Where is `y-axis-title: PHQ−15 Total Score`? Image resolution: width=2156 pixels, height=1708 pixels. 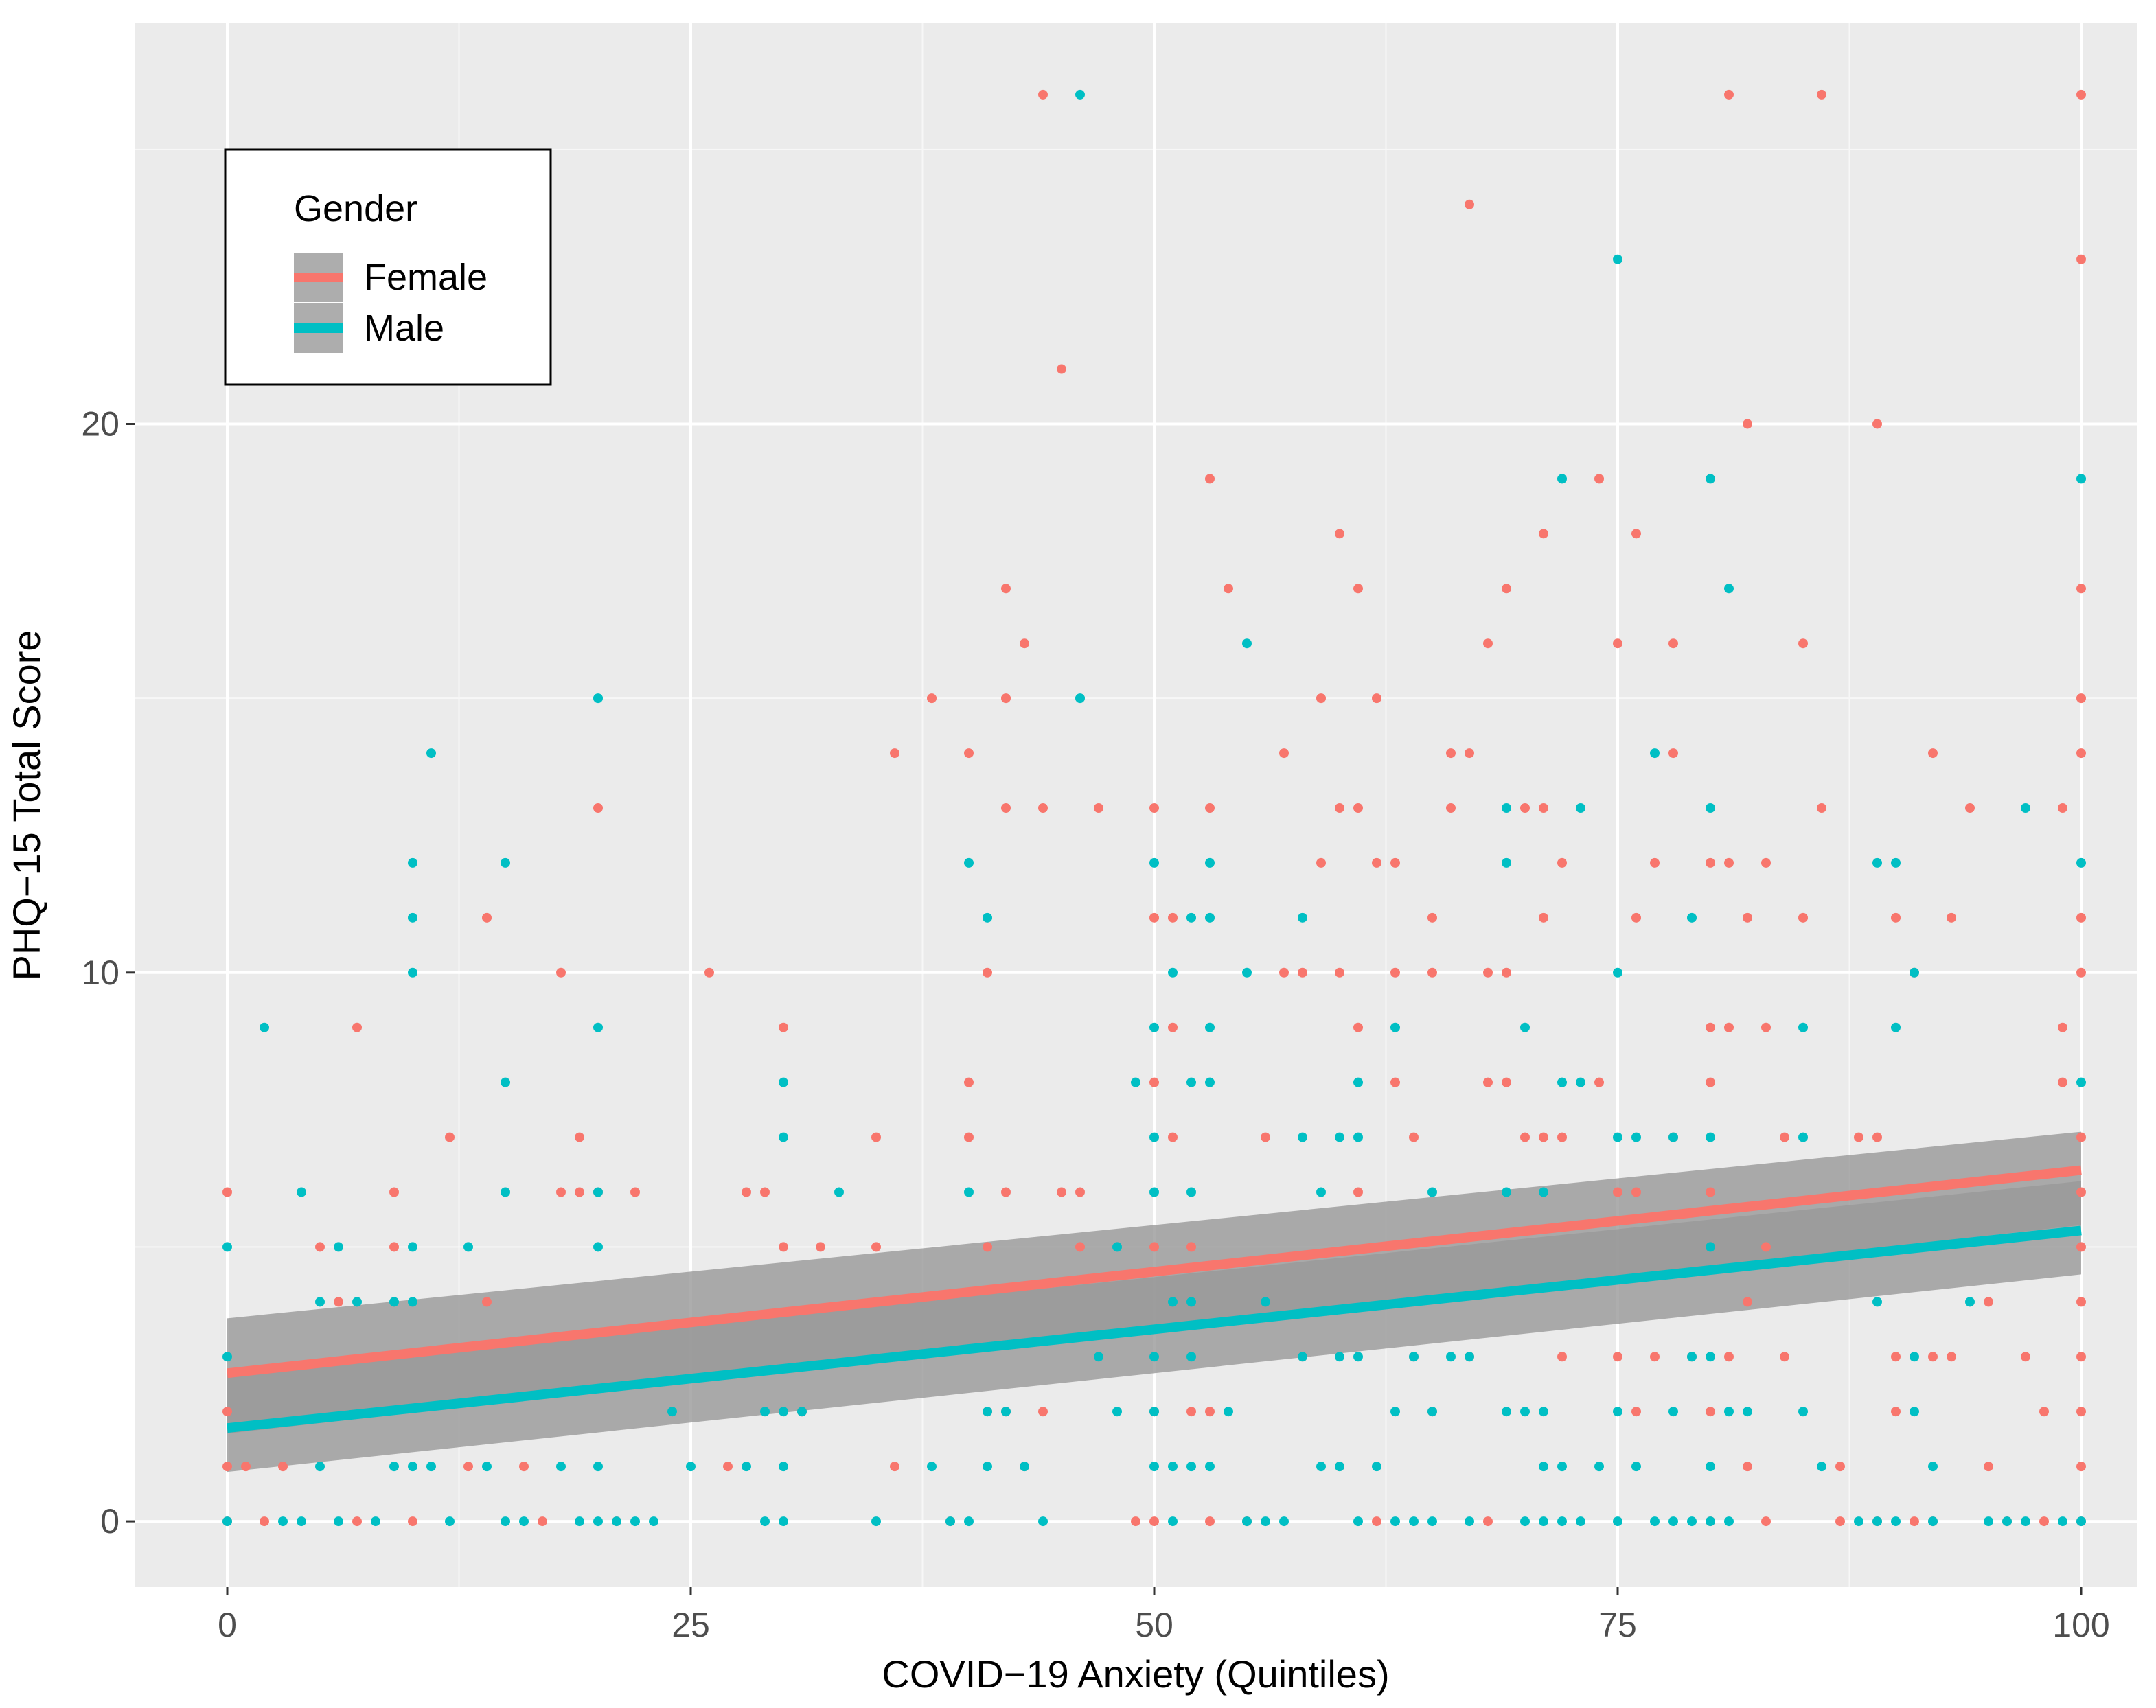 y-axis-title: PHQ−15 Total Score is located at coordinates (26, 805).